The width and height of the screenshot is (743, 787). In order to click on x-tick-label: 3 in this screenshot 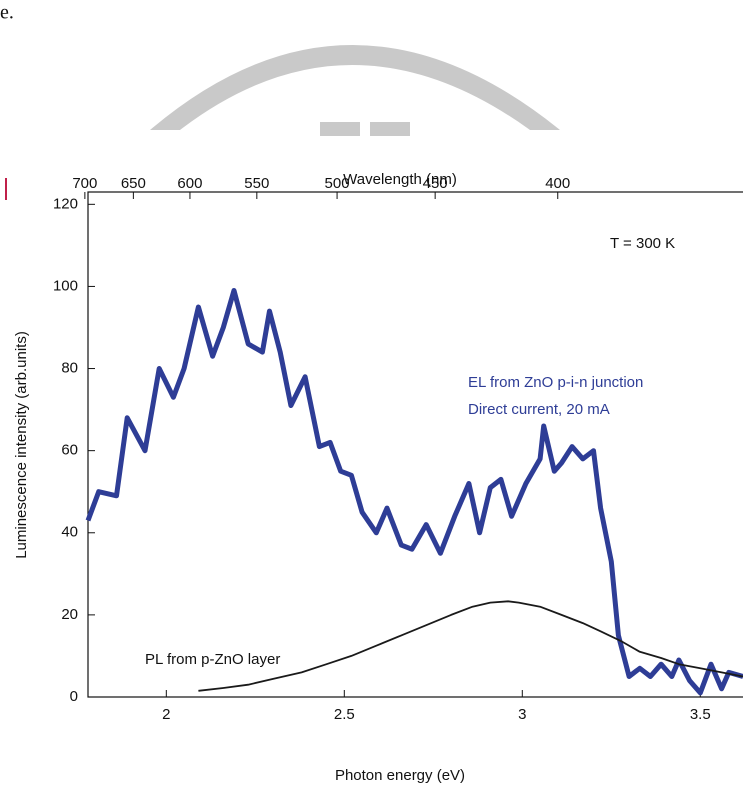, I will do `click(522, 714)`.